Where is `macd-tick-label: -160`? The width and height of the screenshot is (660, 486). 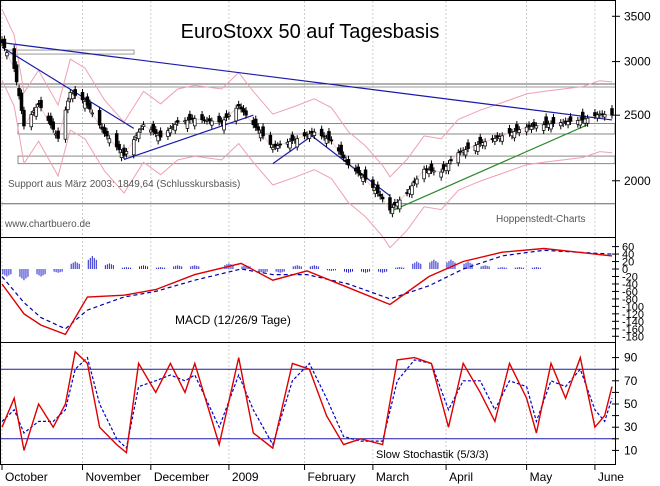
macd-tick-label: -160 is located at coordinates (633, 330).